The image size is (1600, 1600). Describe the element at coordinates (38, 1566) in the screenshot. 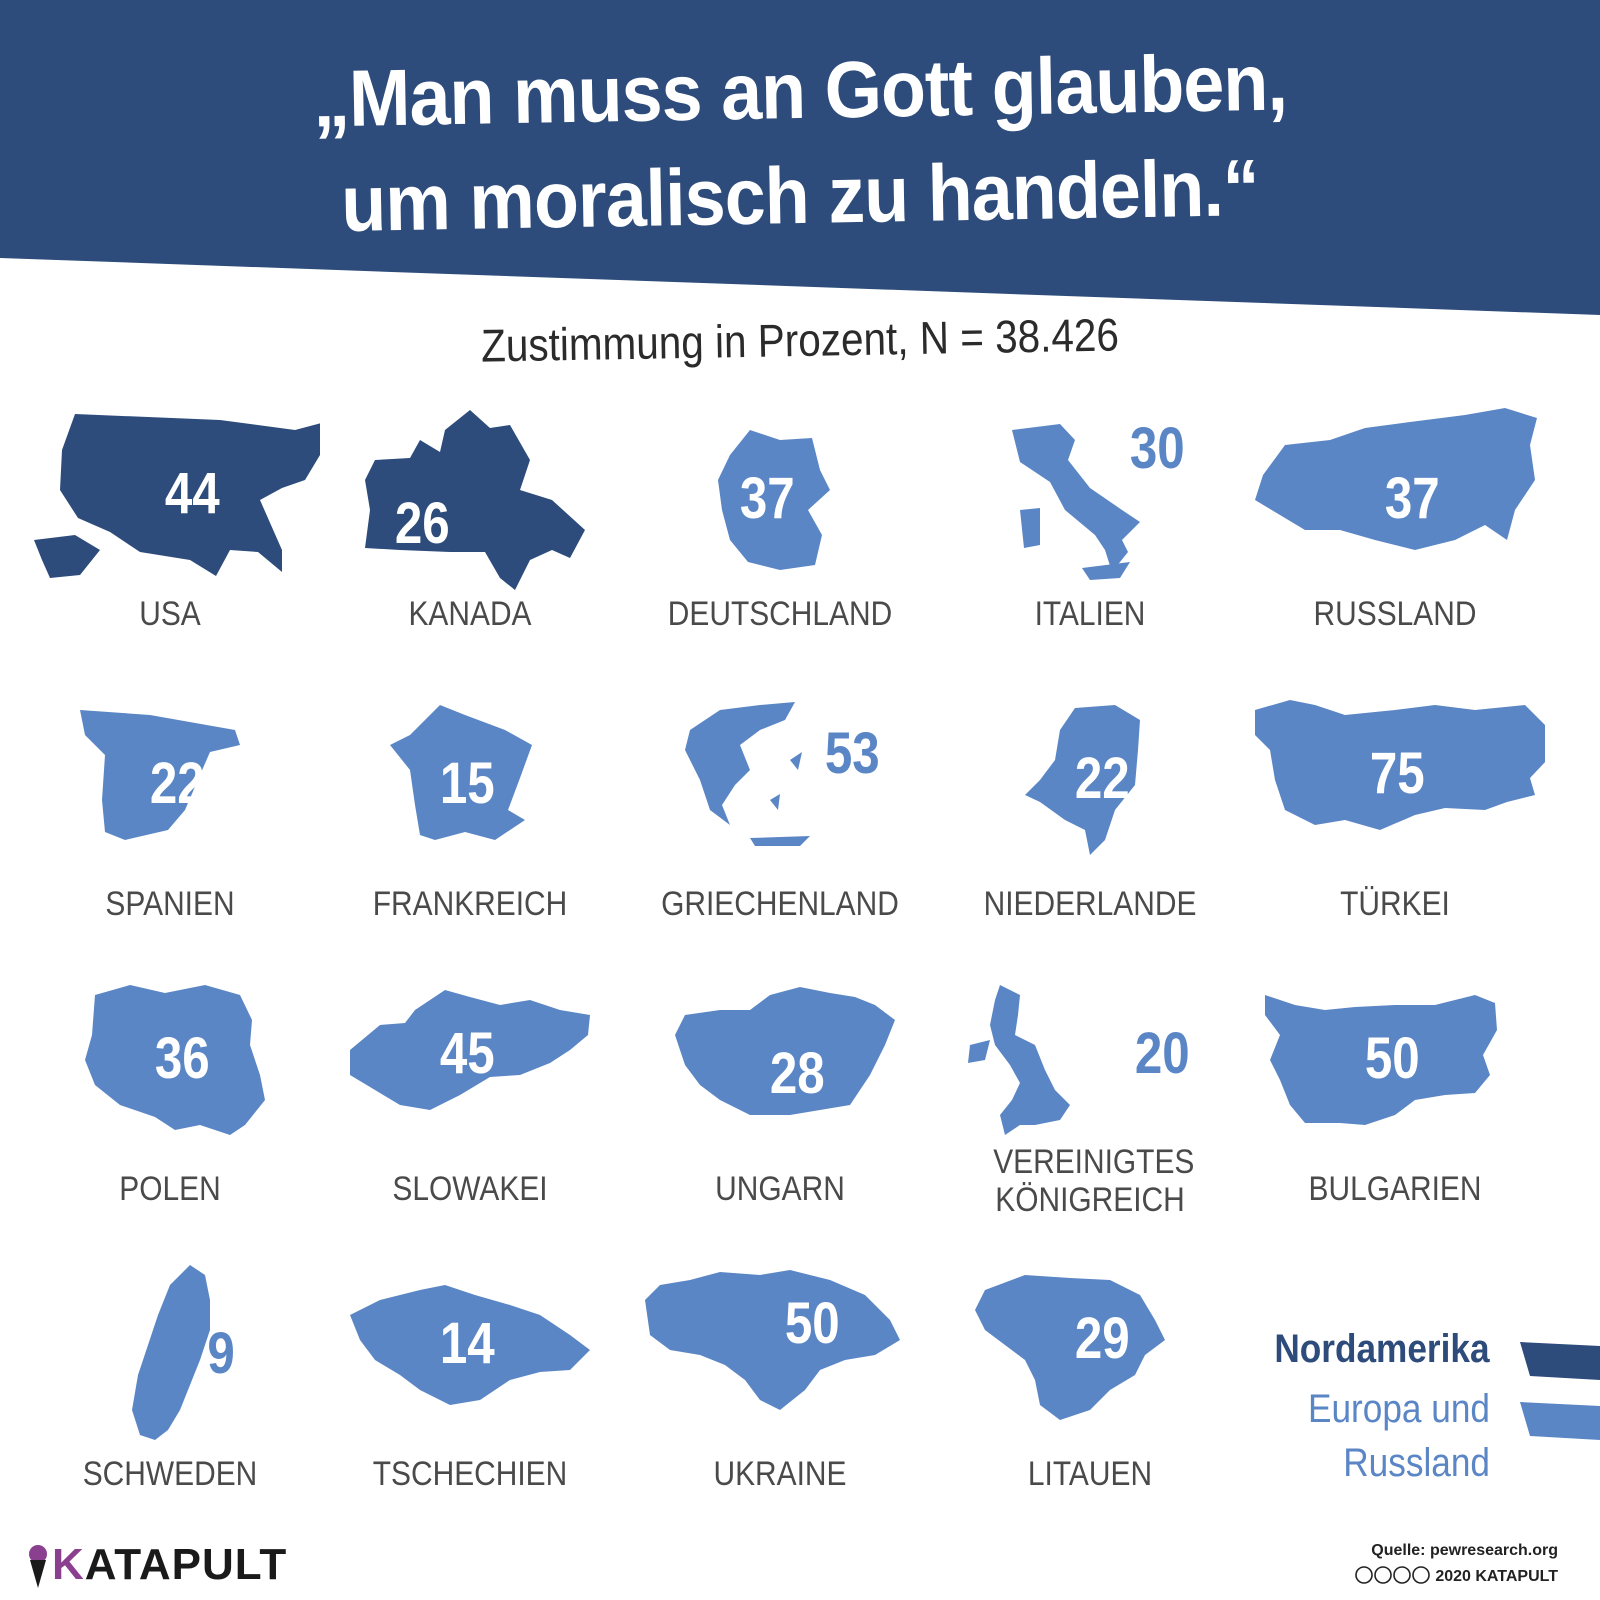

I see `ice-cream-icon` at that location.